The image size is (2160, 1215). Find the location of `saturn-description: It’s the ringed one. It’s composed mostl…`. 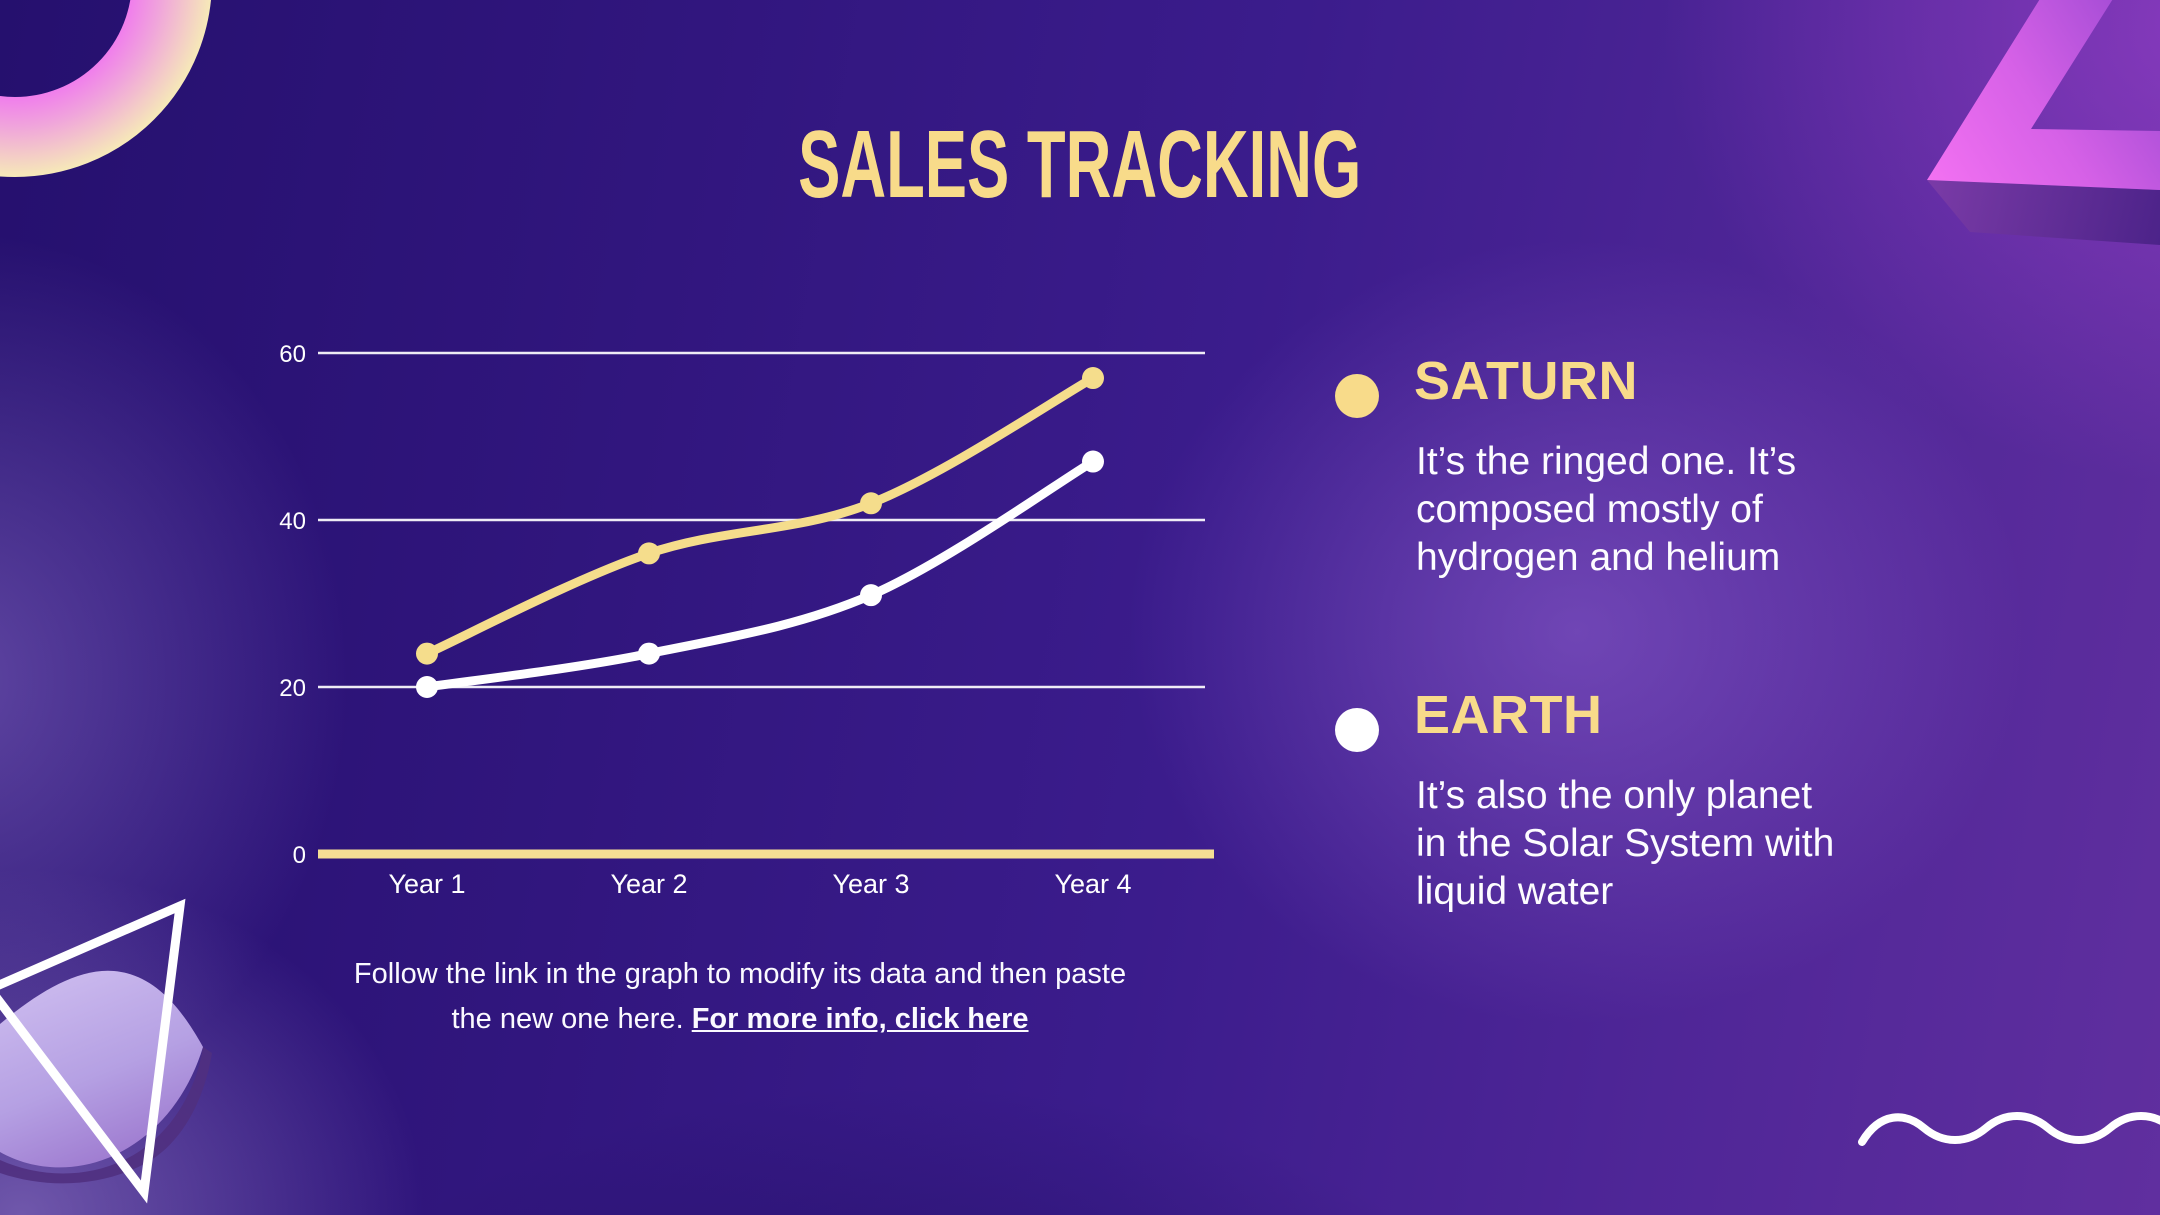

saturn-description: It’s the ringed one. It’s composed mostl… is located at coordinates (1606, 509).